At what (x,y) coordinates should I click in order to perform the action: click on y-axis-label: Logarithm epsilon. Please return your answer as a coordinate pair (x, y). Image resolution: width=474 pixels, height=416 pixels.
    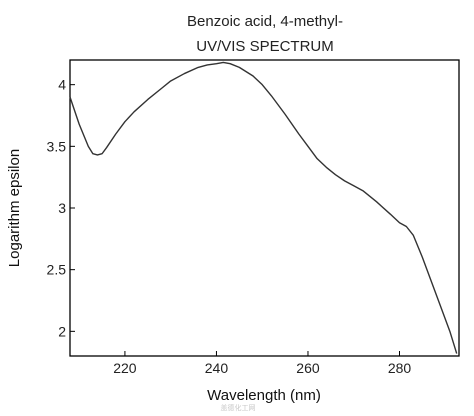
    Looking at the image, I should click on (14, 208).